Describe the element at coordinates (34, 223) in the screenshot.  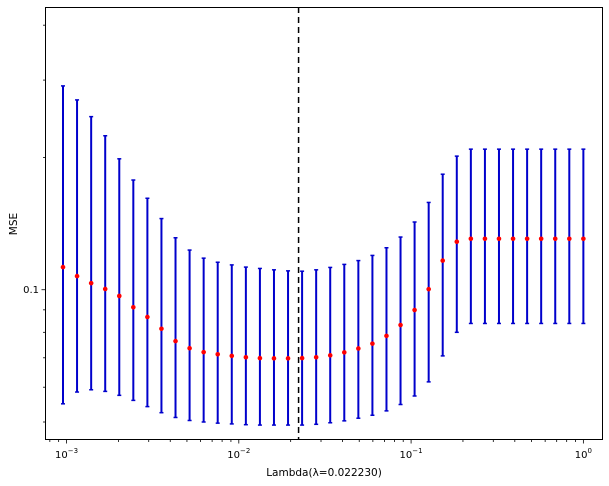
I see `y-tick-layer: 0.1` at that location.